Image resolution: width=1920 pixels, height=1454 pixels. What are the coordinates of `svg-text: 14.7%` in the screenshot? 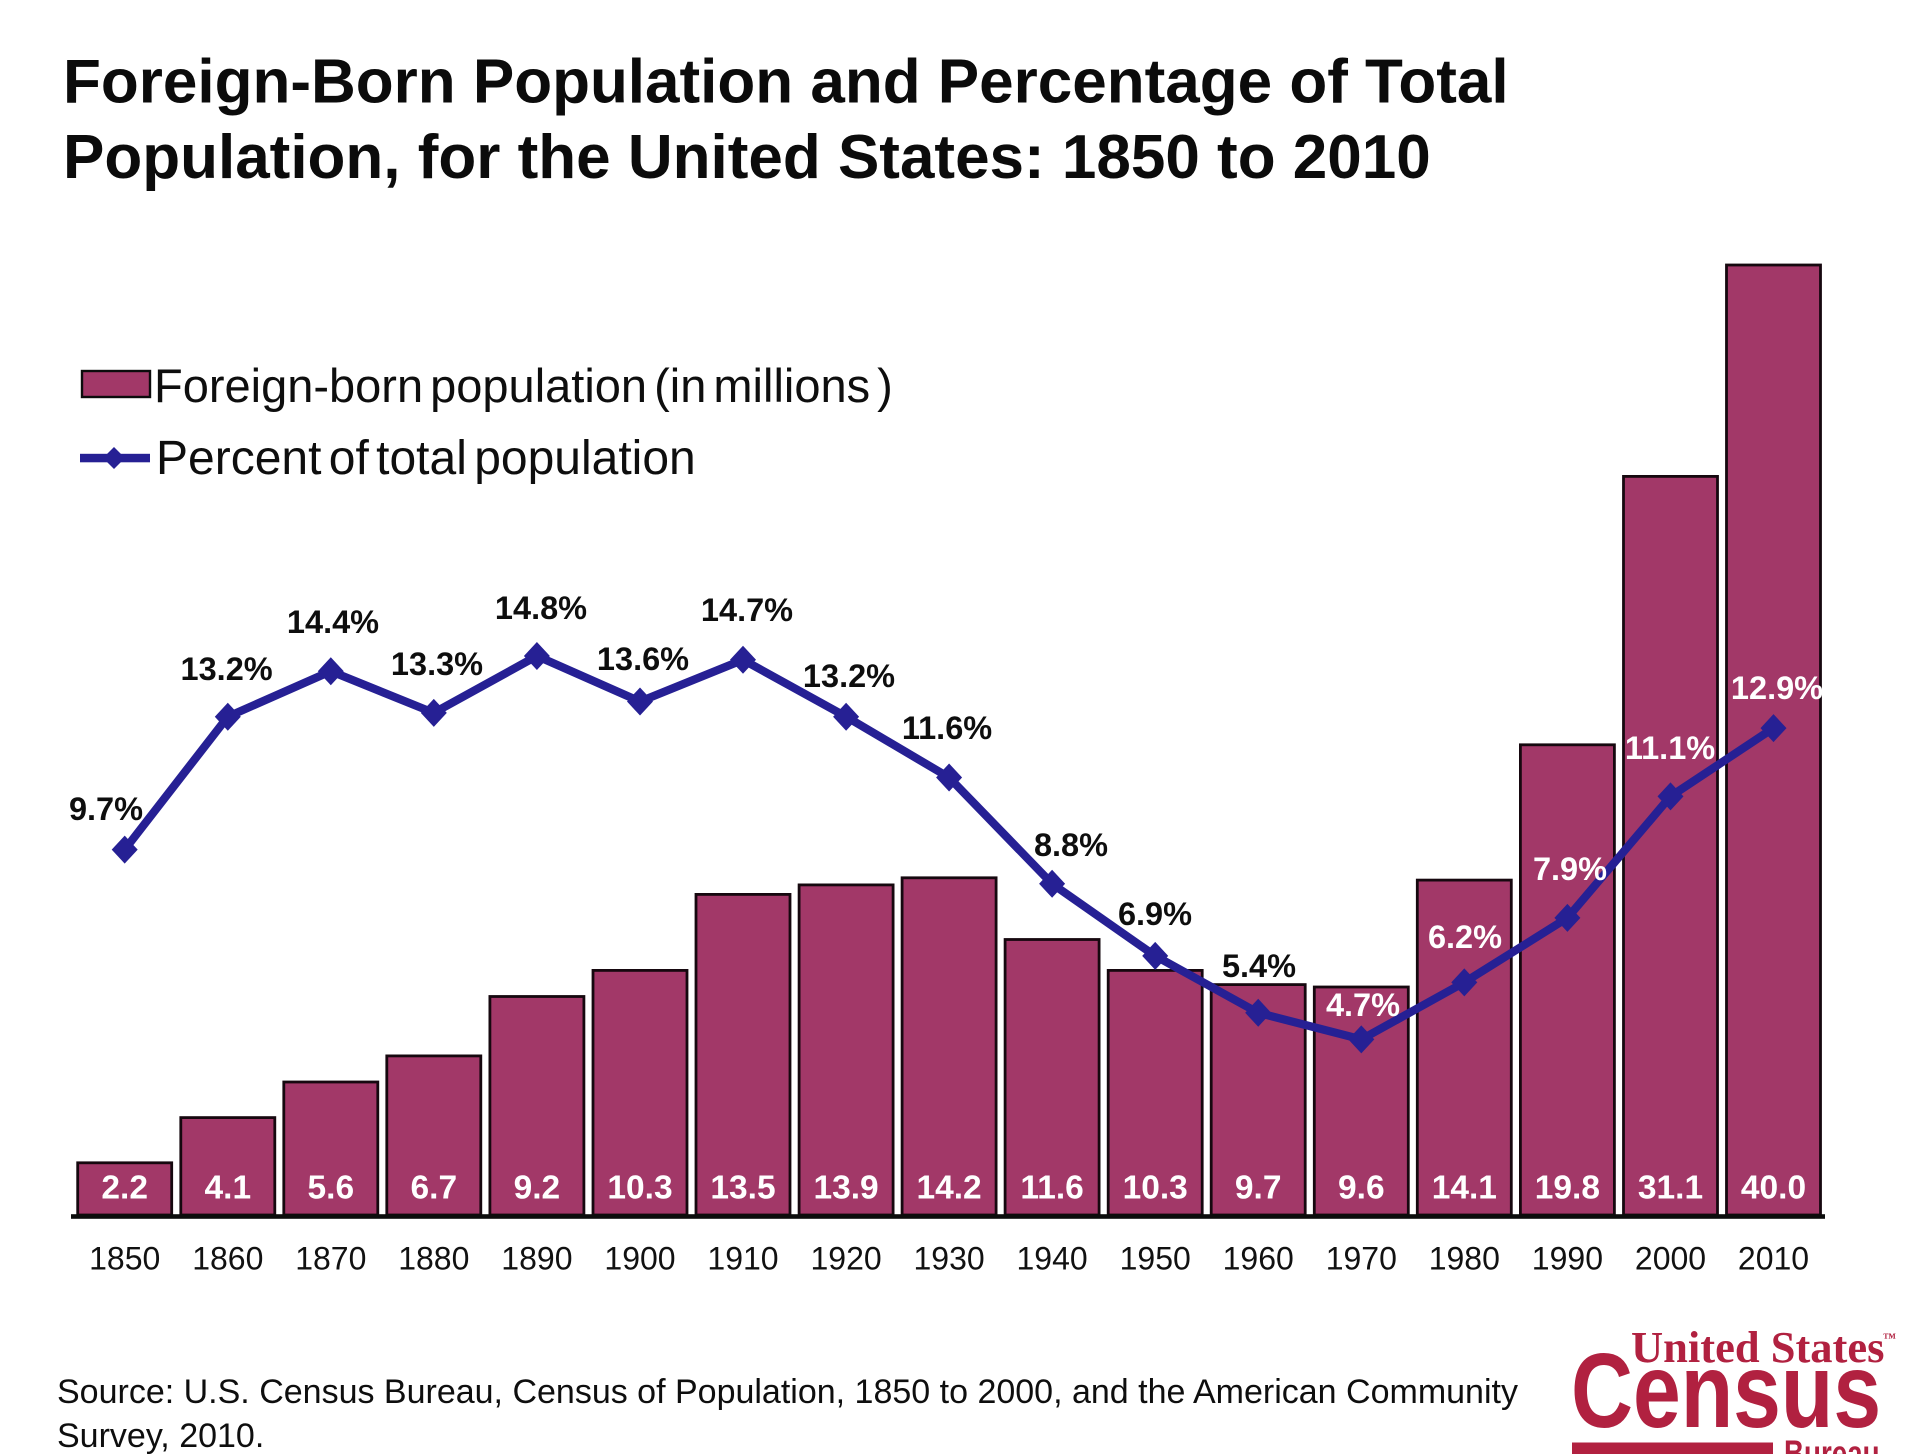 It's located at (747, 610).